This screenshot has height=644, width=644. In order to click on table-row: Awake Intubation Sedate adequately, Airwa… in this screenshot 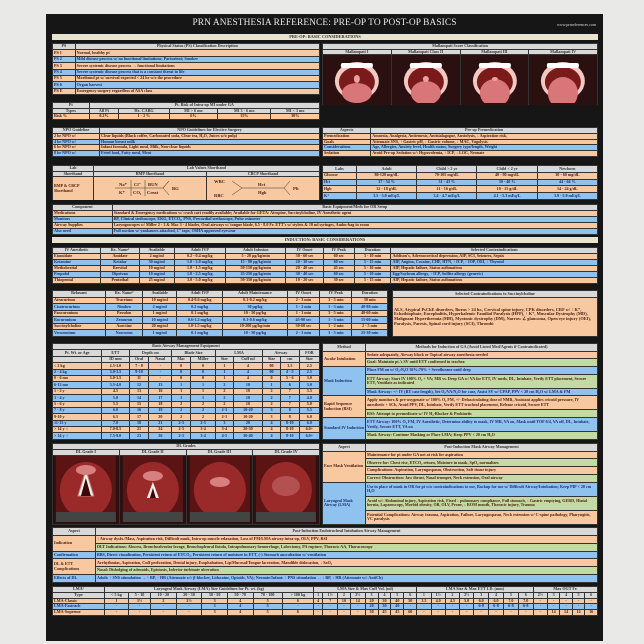, I will do `click(460, 359)`.